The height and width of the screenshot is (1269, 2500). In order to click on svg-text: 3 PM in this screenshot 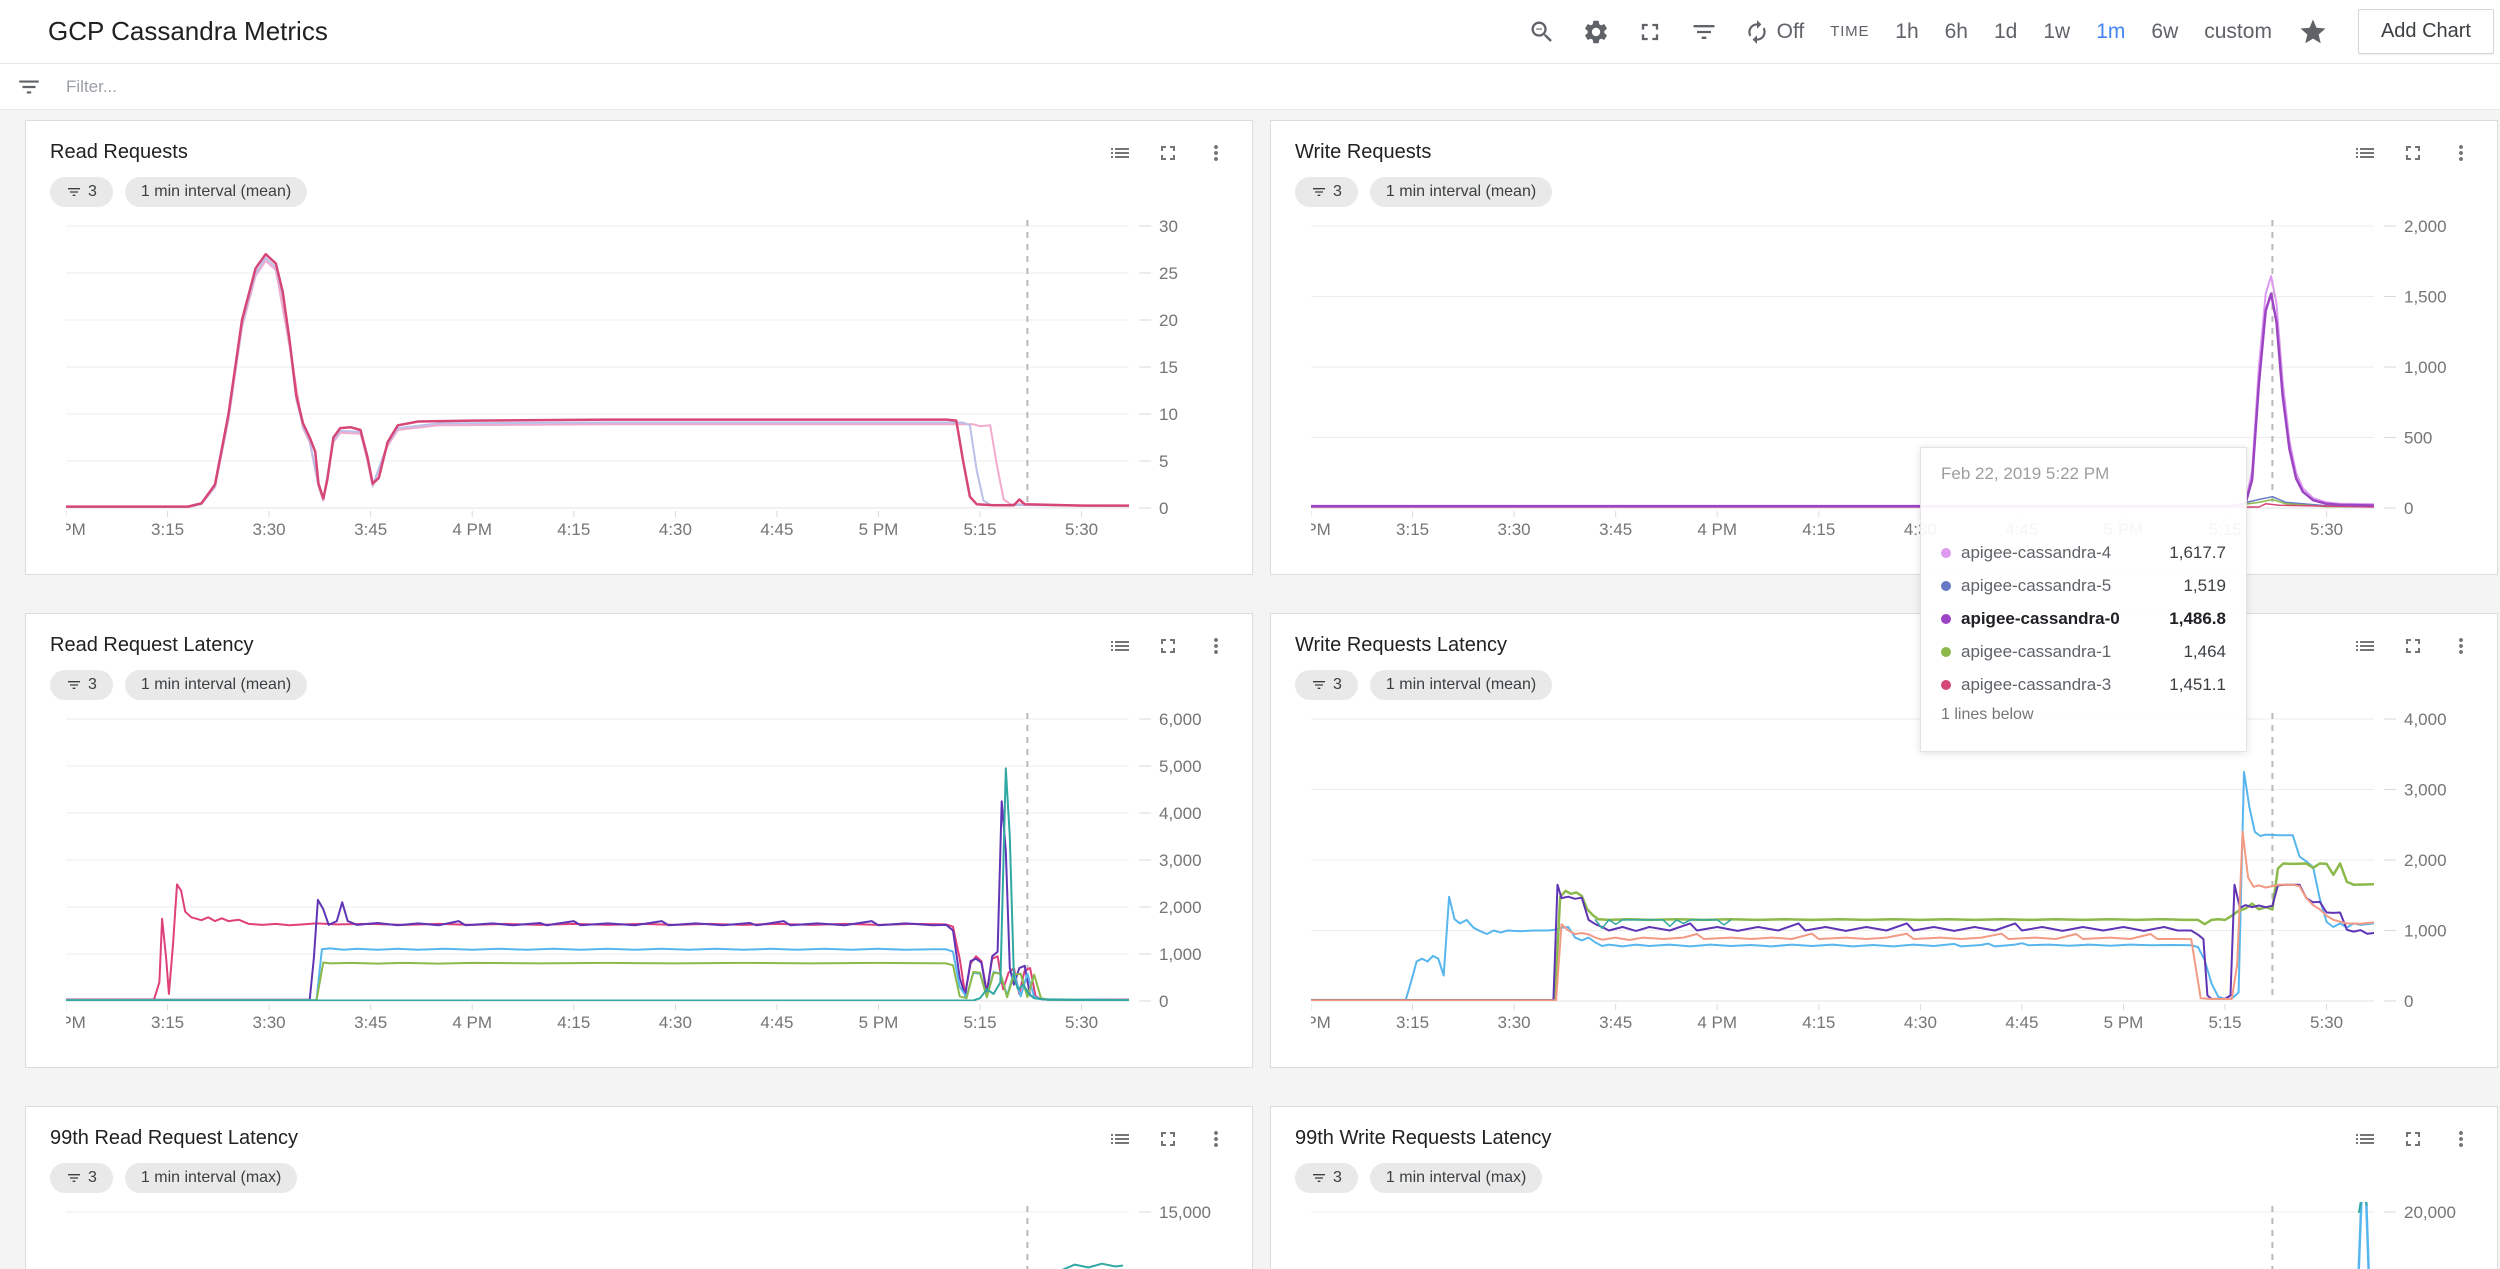, I will do `click(76, 529)`.